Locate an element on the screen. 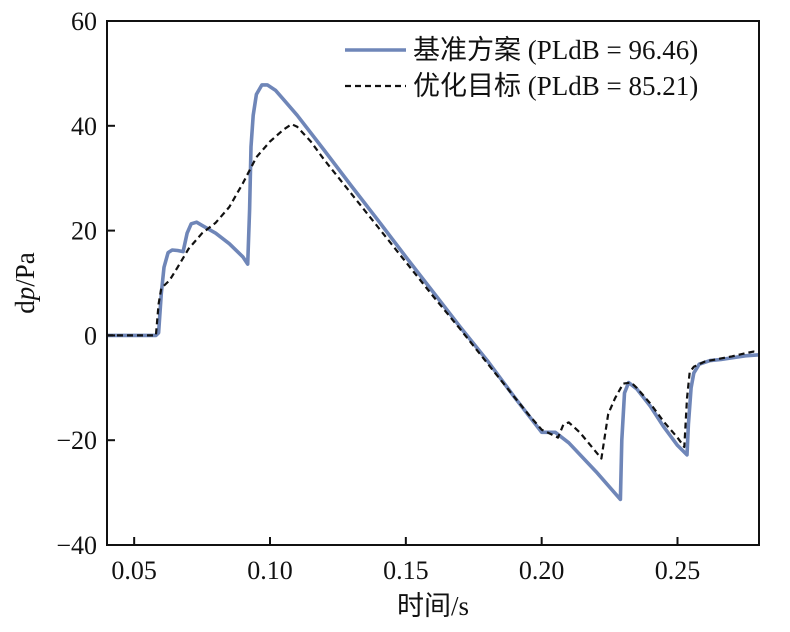 Image resolution: width=790 pixels, height=632 pixels. y-axis-title-prefix: d is located at coordinates (25, 307).